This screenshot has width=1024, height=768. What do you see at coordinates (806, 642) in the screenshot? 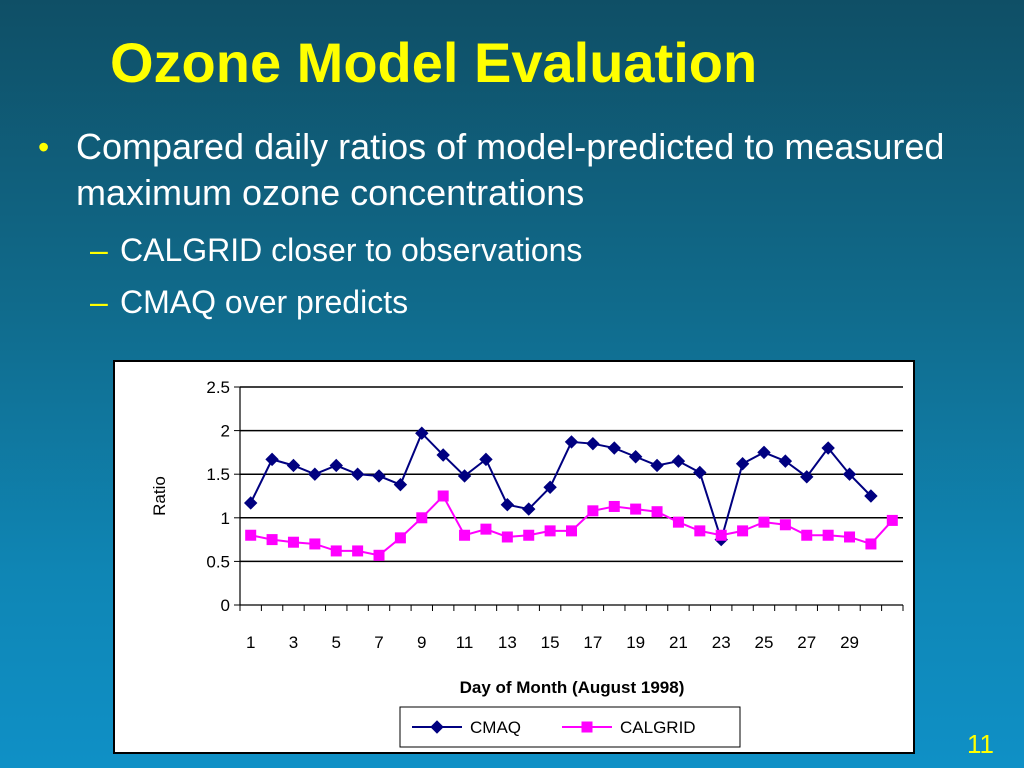
I see `x-tick-label: 27` at bounding box center [806, 642].